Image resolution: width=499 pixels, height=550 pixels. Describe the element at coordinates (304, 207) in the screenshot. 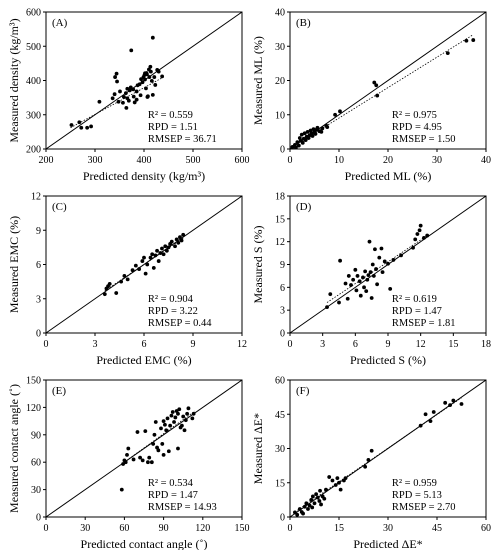

I see `panel-label: (D)` at that location.